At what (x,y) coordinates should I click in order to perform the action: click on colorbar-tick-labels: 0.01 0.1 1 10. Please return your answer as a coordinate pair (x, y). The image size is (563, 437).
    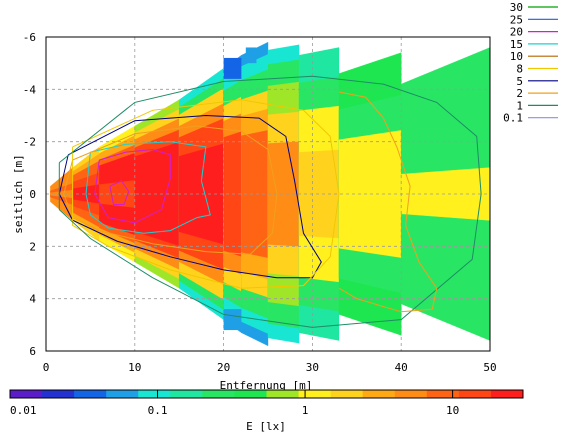
    Looking at the image, I should click on (234, 403).